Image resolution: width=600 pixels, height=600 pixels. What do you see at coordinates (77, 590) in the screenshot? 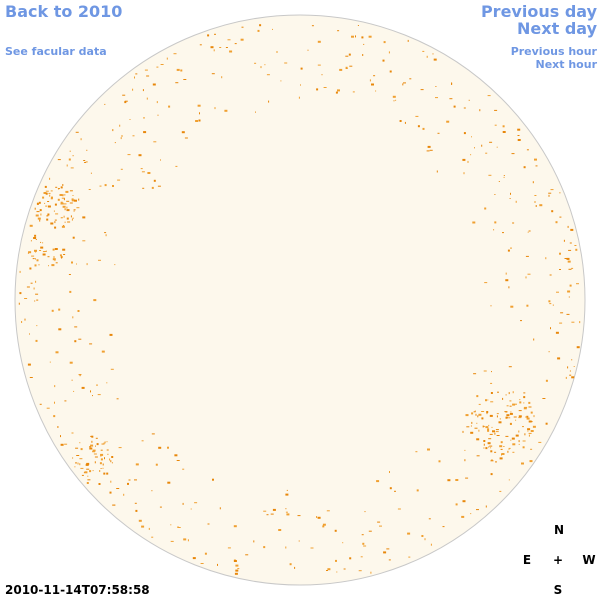
I see `timestamp: 2010-11-14T07:58:58` at bounding box center [77, 590].